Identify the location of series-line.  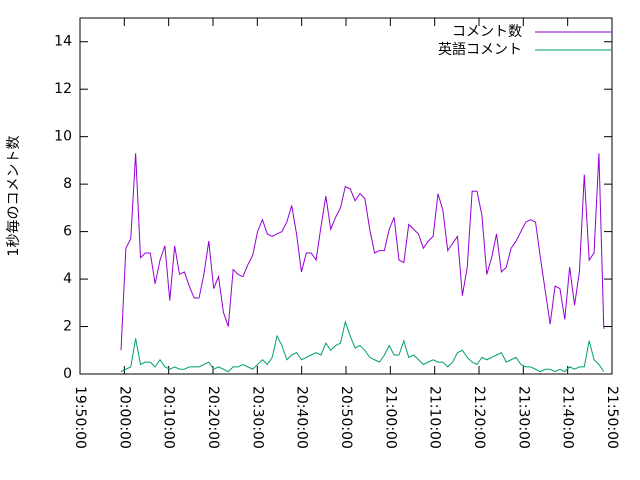
(362, 346).